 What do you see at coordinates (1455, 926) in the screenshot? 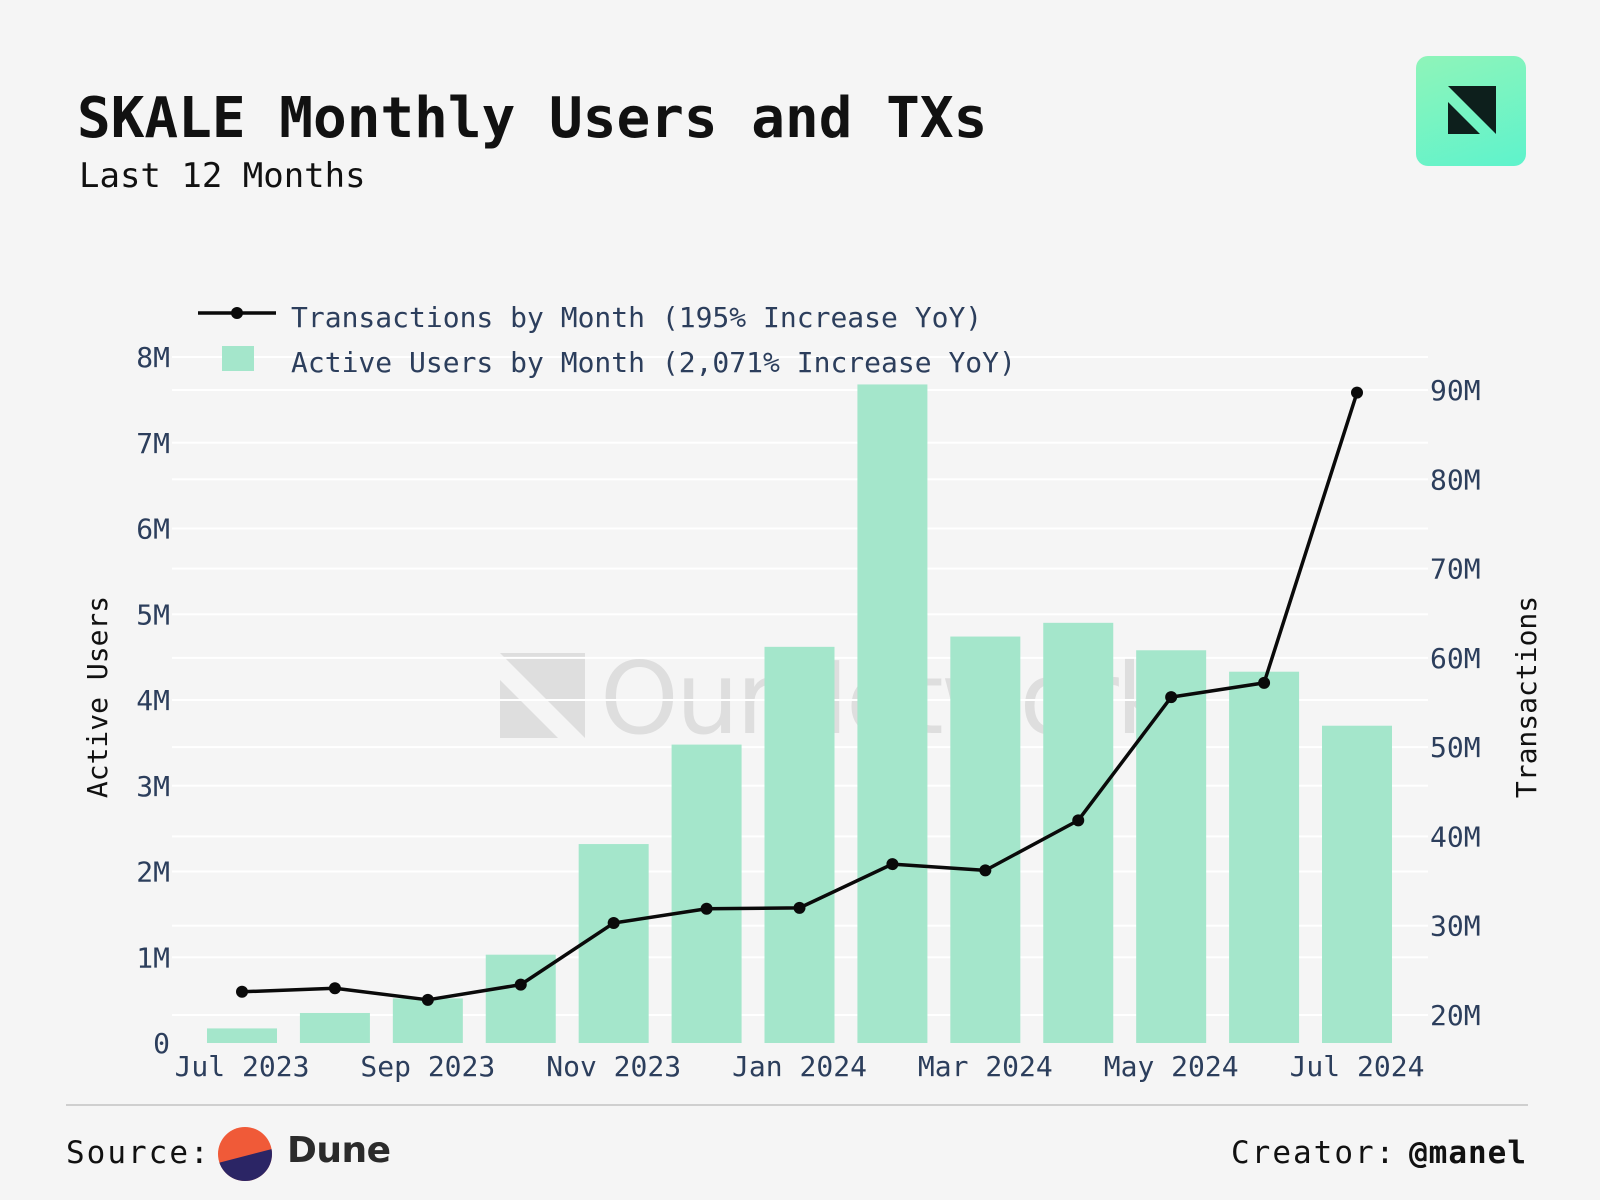
I see `y-tick-label-right: 30M` at bounding box center [1455, 926].